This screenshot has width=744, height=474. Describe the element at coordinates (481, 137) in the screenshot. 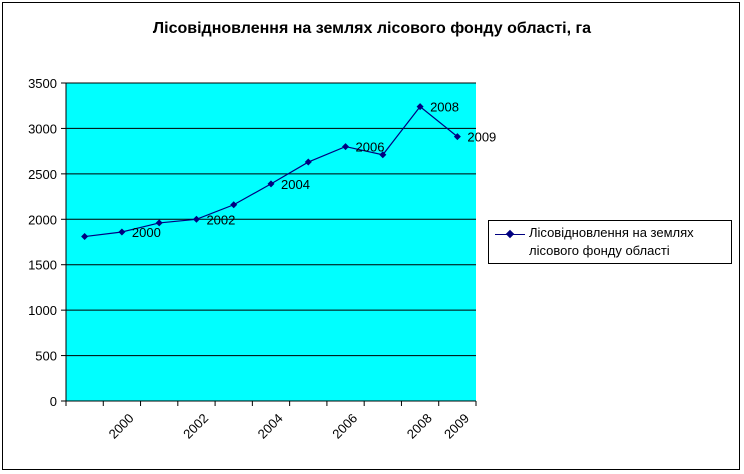

I see `data-label: 2009` at that location.